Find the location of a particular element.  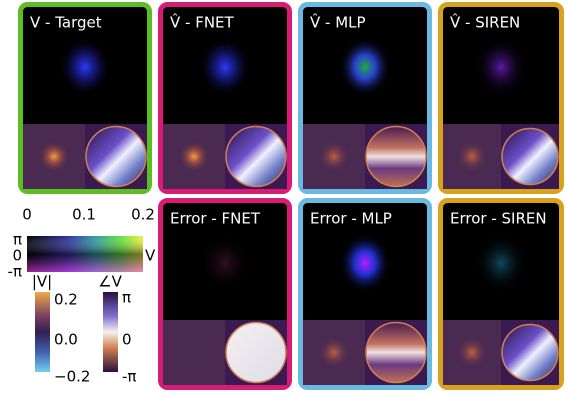

top-label: 0.2 is located at coordinates (143, 215).